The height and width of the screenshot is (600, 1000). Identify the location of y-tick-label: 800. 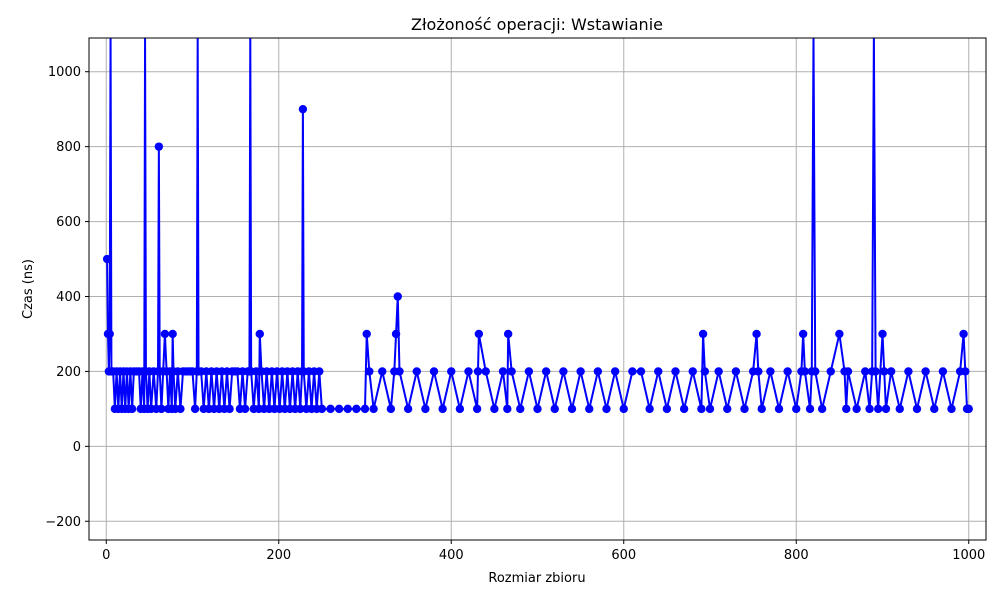
(68, 147).